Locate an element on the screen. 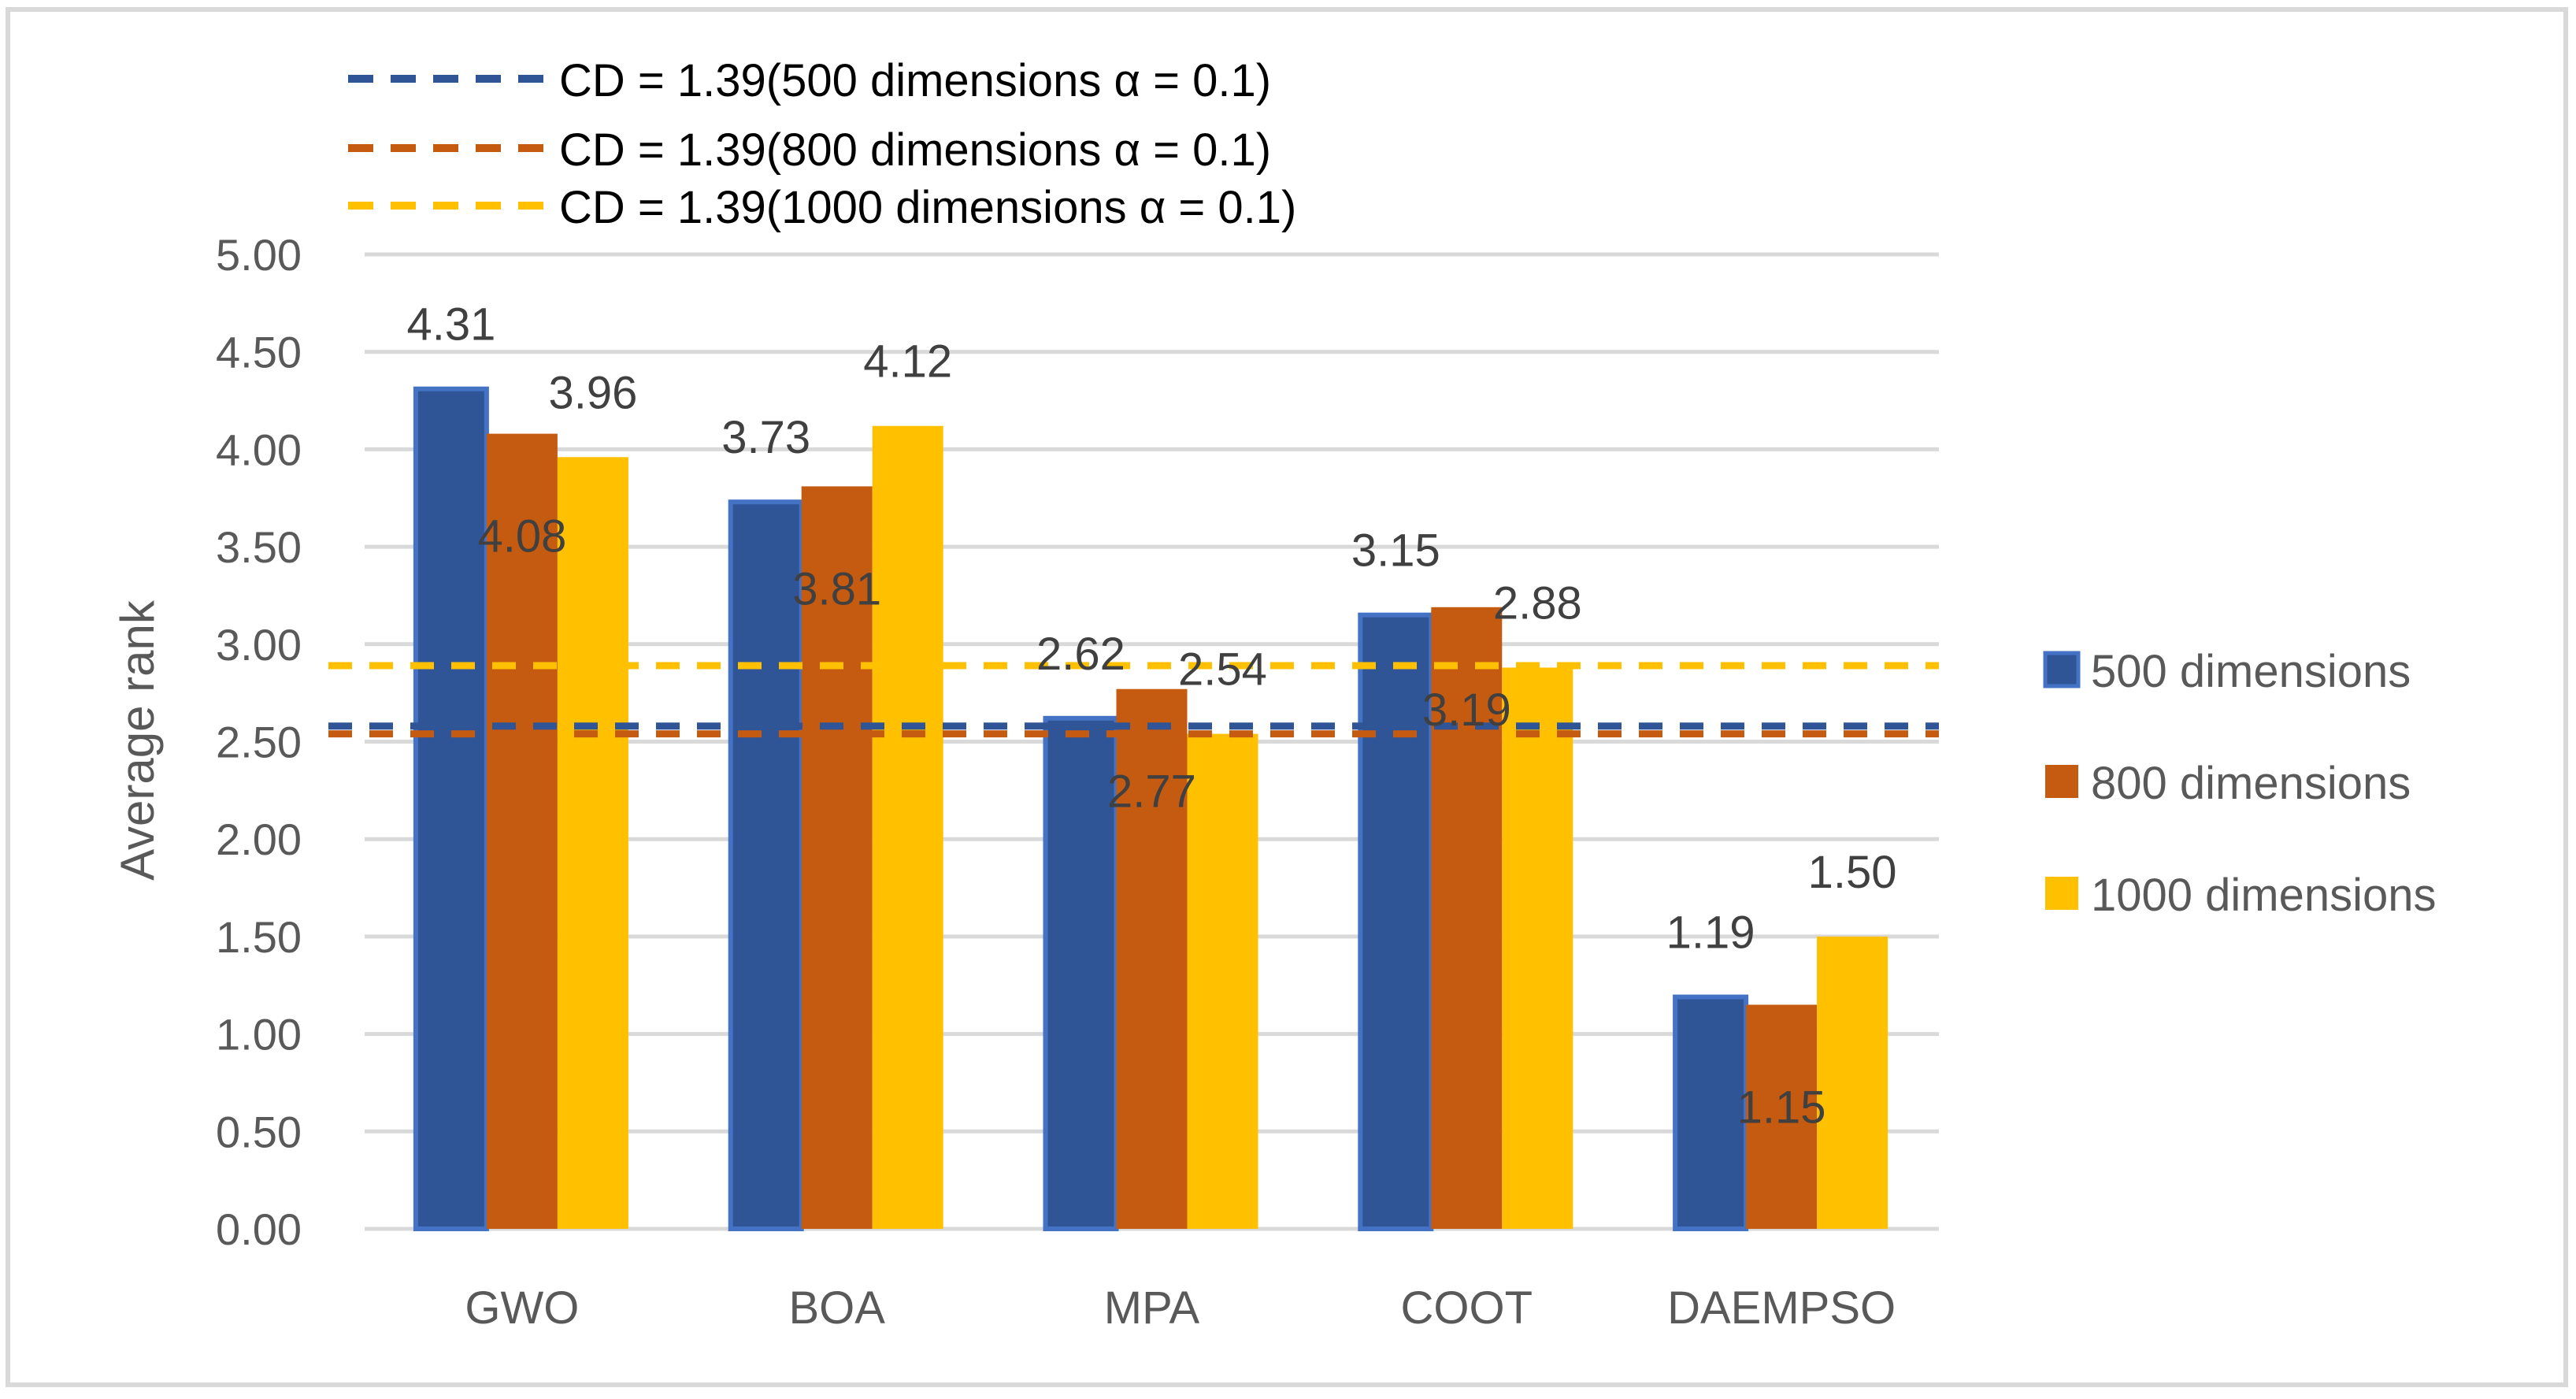 This screenshot has width=2576, height=1399. legend-entry-label: 500 dimensions is located at coordinates (2251, 671).